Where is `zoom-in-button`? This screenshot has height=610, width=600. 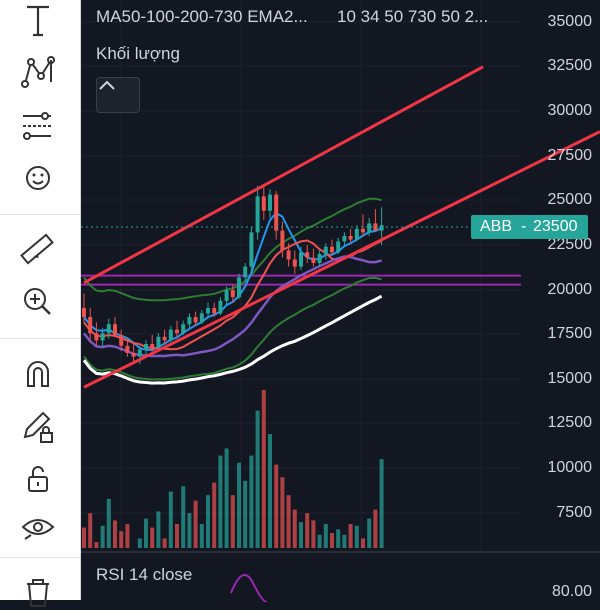 zoom-in-button is located at coordinates (38, 301).